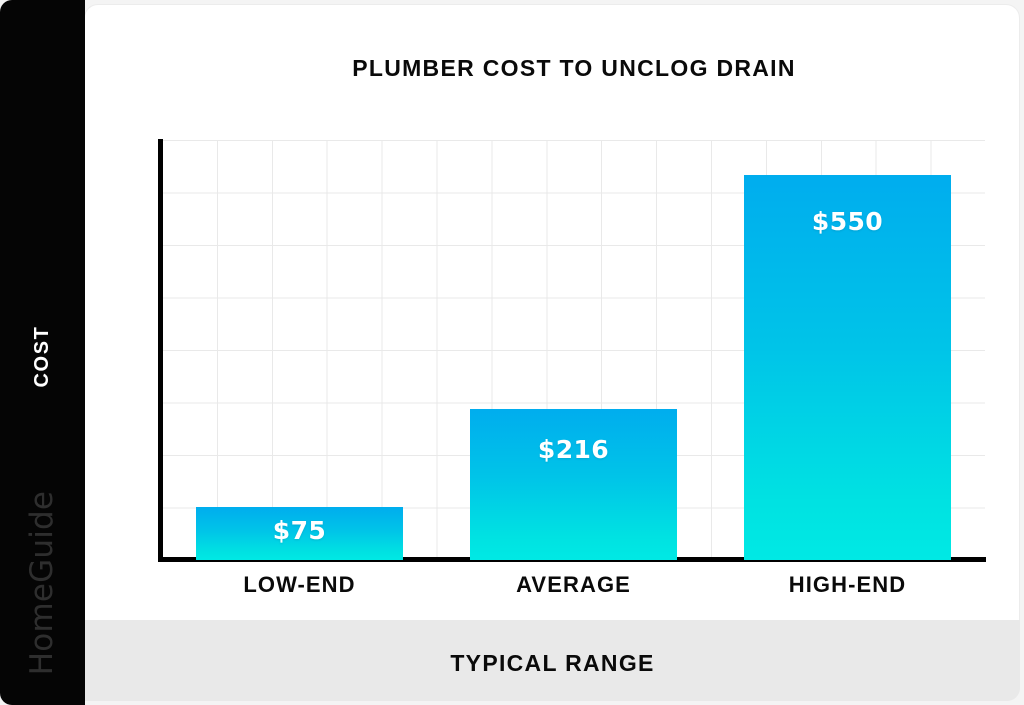 Image resolution: width=1024 pixels, height=705 pixels. What do you see at coordinates (573, 449) in the screenshot?
I see `bar-value-label: $216` at bounding box center [573, 449].